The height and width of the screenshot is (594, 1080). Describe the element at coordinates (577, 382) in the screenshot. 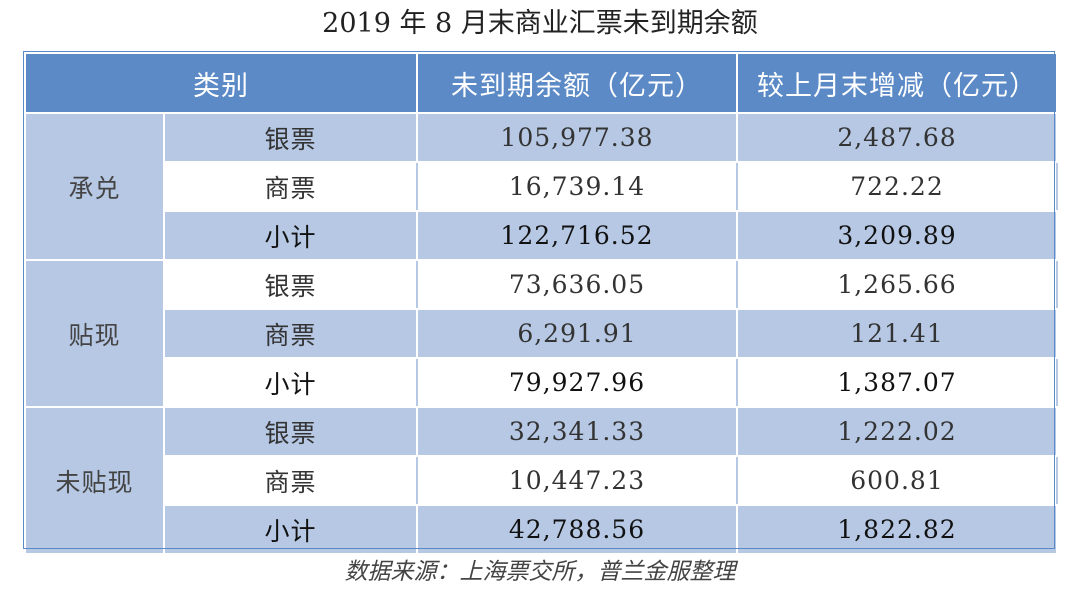

I see `row-balance: 79,927.96` at that location.